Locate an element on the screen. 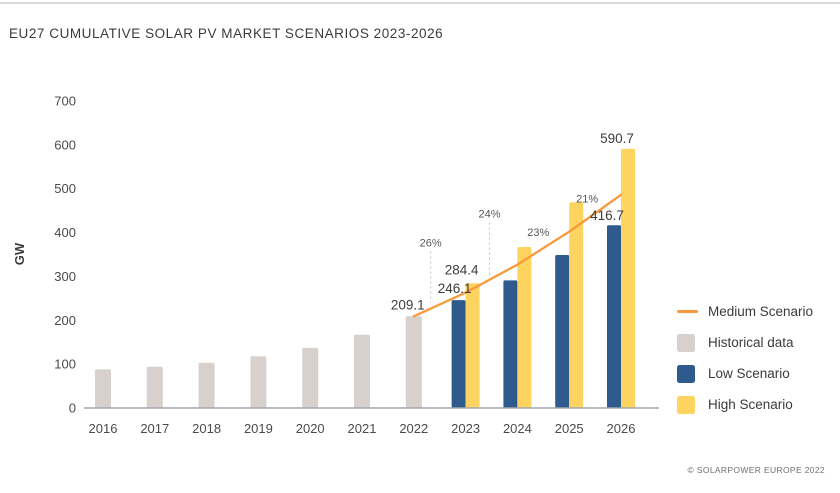 This screenshot has width=840, height=493. growth-label: 21% is located at coordinates (587, 199).